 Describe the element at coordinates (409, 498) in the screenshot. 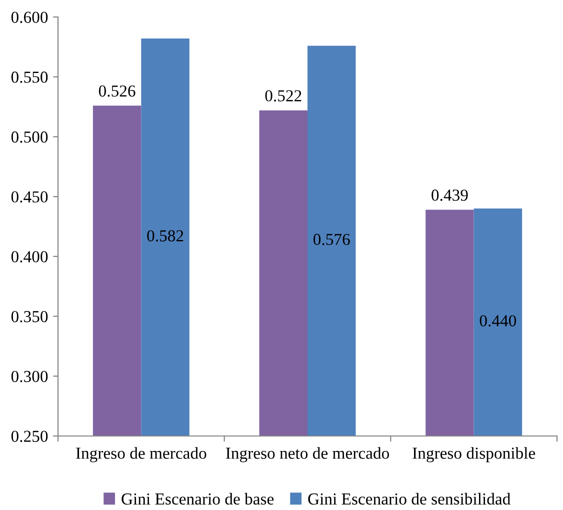

I see `legend-label: Gini Escenario de sensibilidad` at that location.